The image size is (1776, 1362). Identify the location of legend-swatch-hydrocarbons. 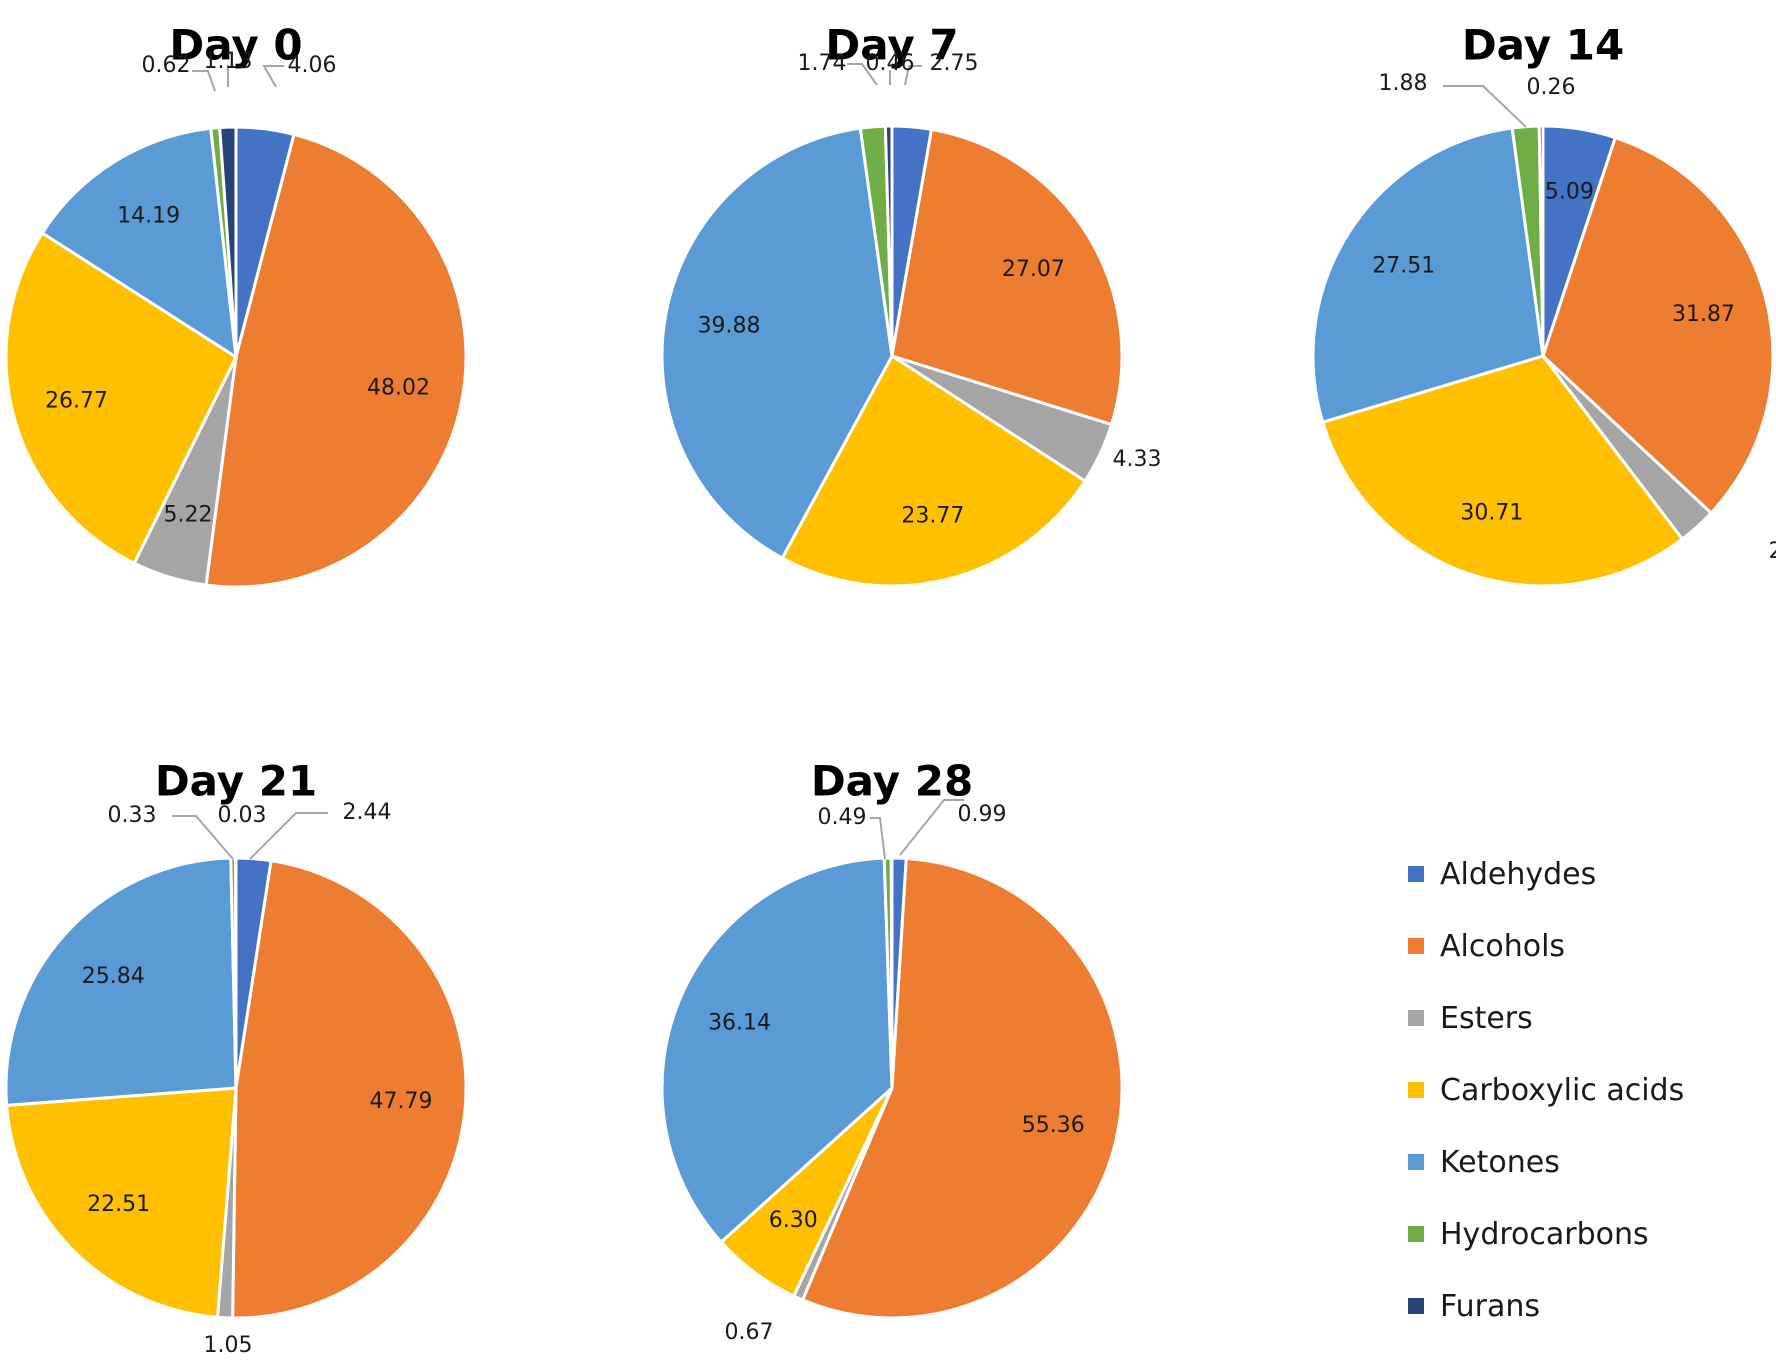
(1416, 1234).